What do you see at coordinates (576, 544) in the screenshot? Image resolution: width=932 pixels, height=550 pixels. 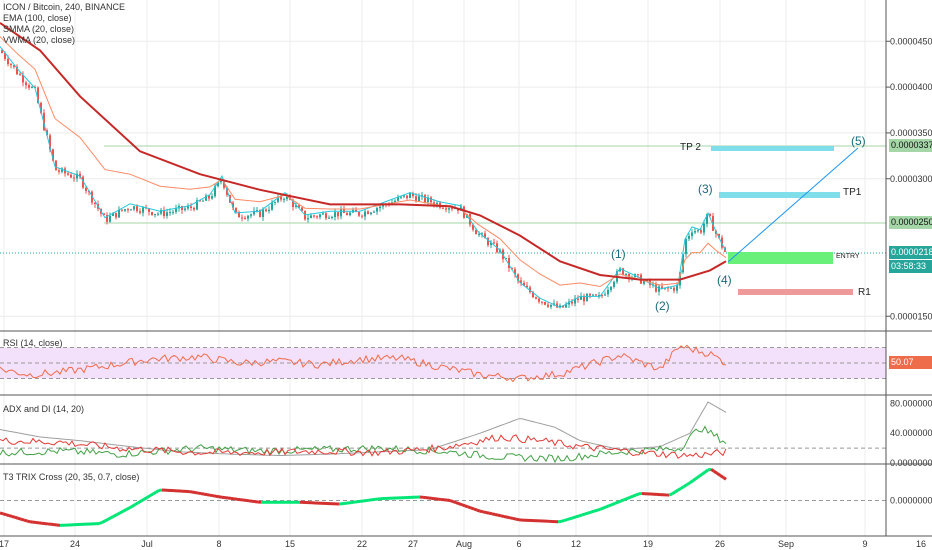 I see `x-tick-label: 12` at bounding box center [576, 544].